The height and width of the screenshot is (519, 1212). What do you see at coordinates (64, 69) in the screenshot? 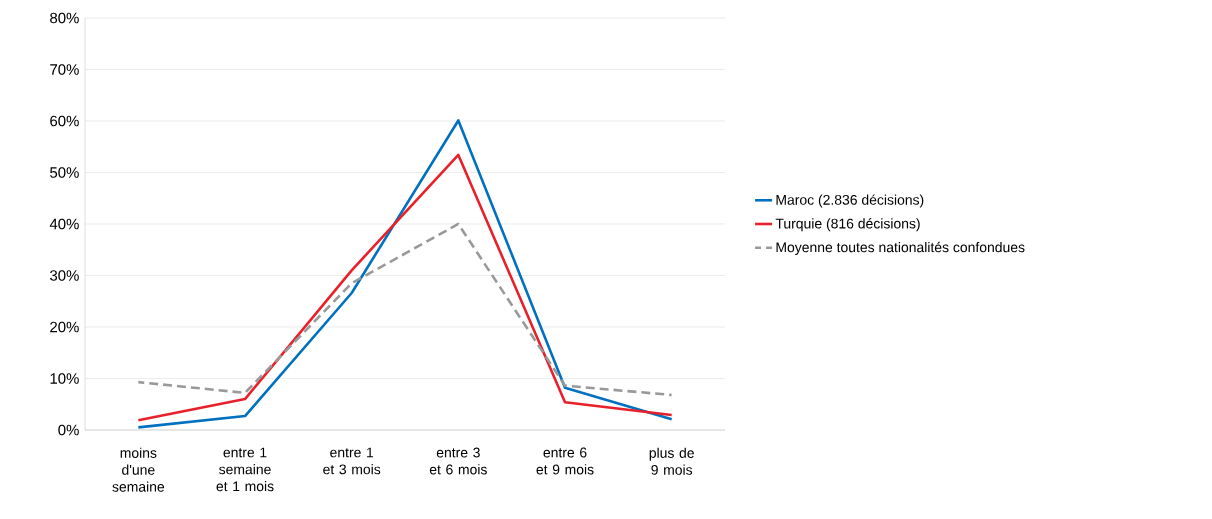
I see `y-tick-label: 70%` at bounding box center [64, 69].